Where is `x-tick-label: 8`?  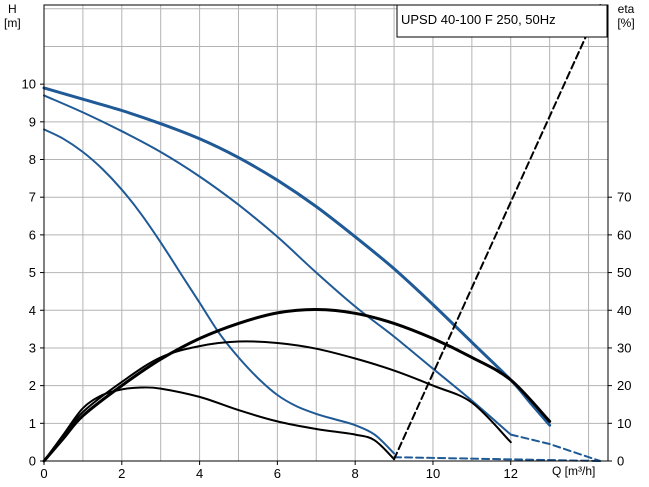 x-tick-label: 8 is located at coordinates (355, 473).